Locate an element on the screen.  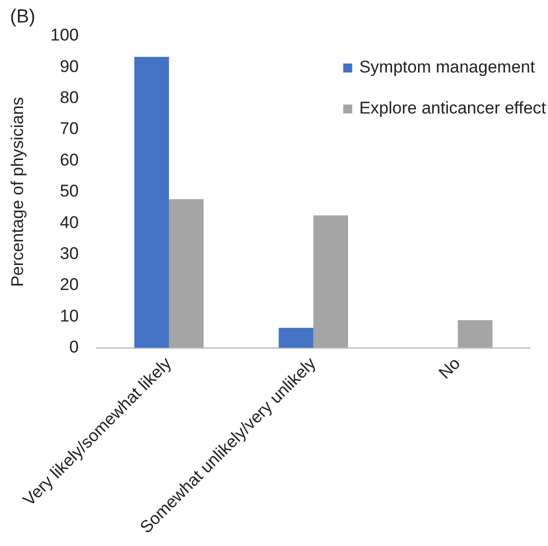
y-tick-label: 50 is located at coordinates (69, 191).